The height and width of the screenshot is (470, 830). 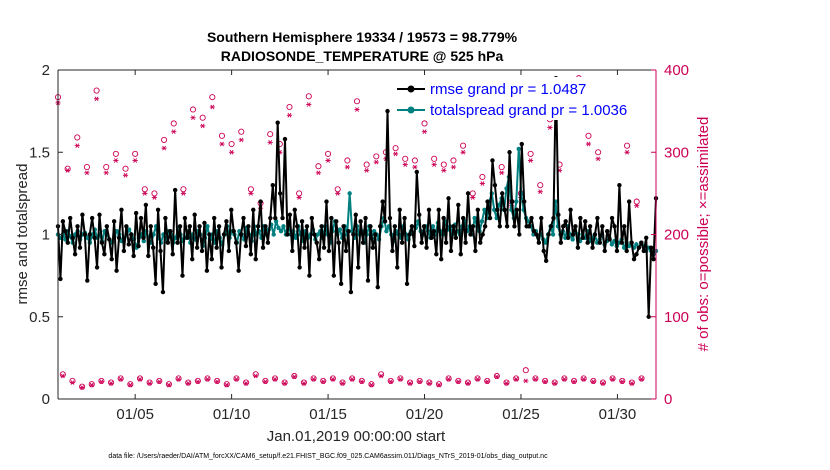 What do you see at coordinates (39, 317) in the screenshot?
I see `y-tick-label-left: 0.5` at bounding box center [39, 317].